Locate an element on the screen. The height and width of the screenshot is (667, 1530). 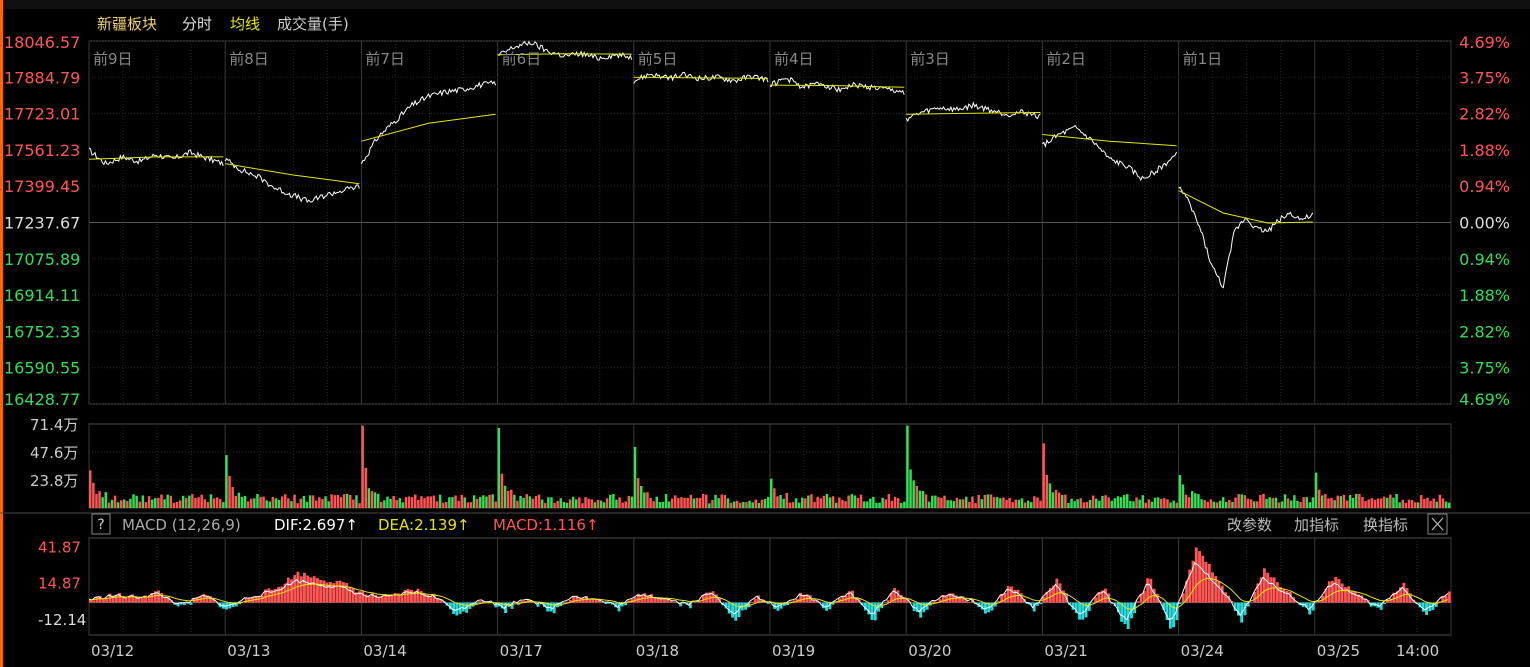
mode-label-intraday: 分时 is located at coordinates (197, 24).